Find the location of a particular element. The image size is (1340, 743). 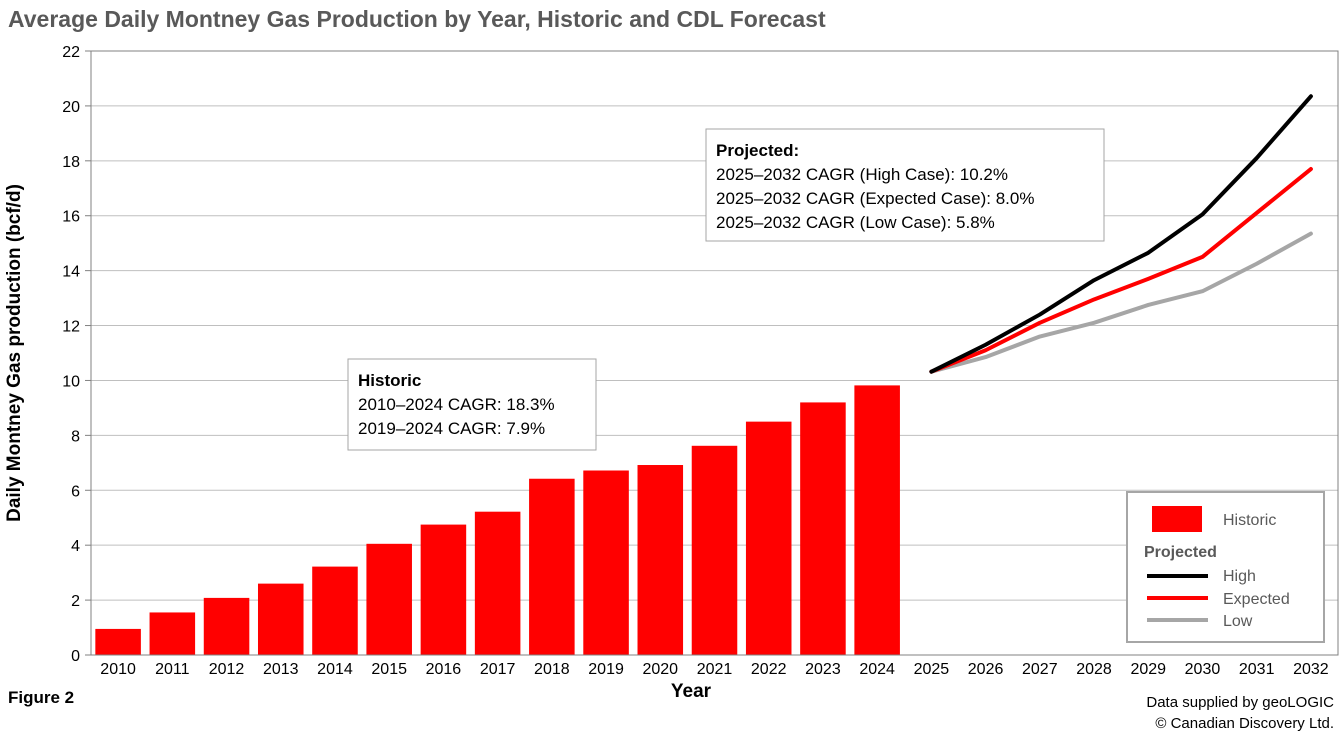

x-tick-label: 2011 is located at coordinates (172, 669).